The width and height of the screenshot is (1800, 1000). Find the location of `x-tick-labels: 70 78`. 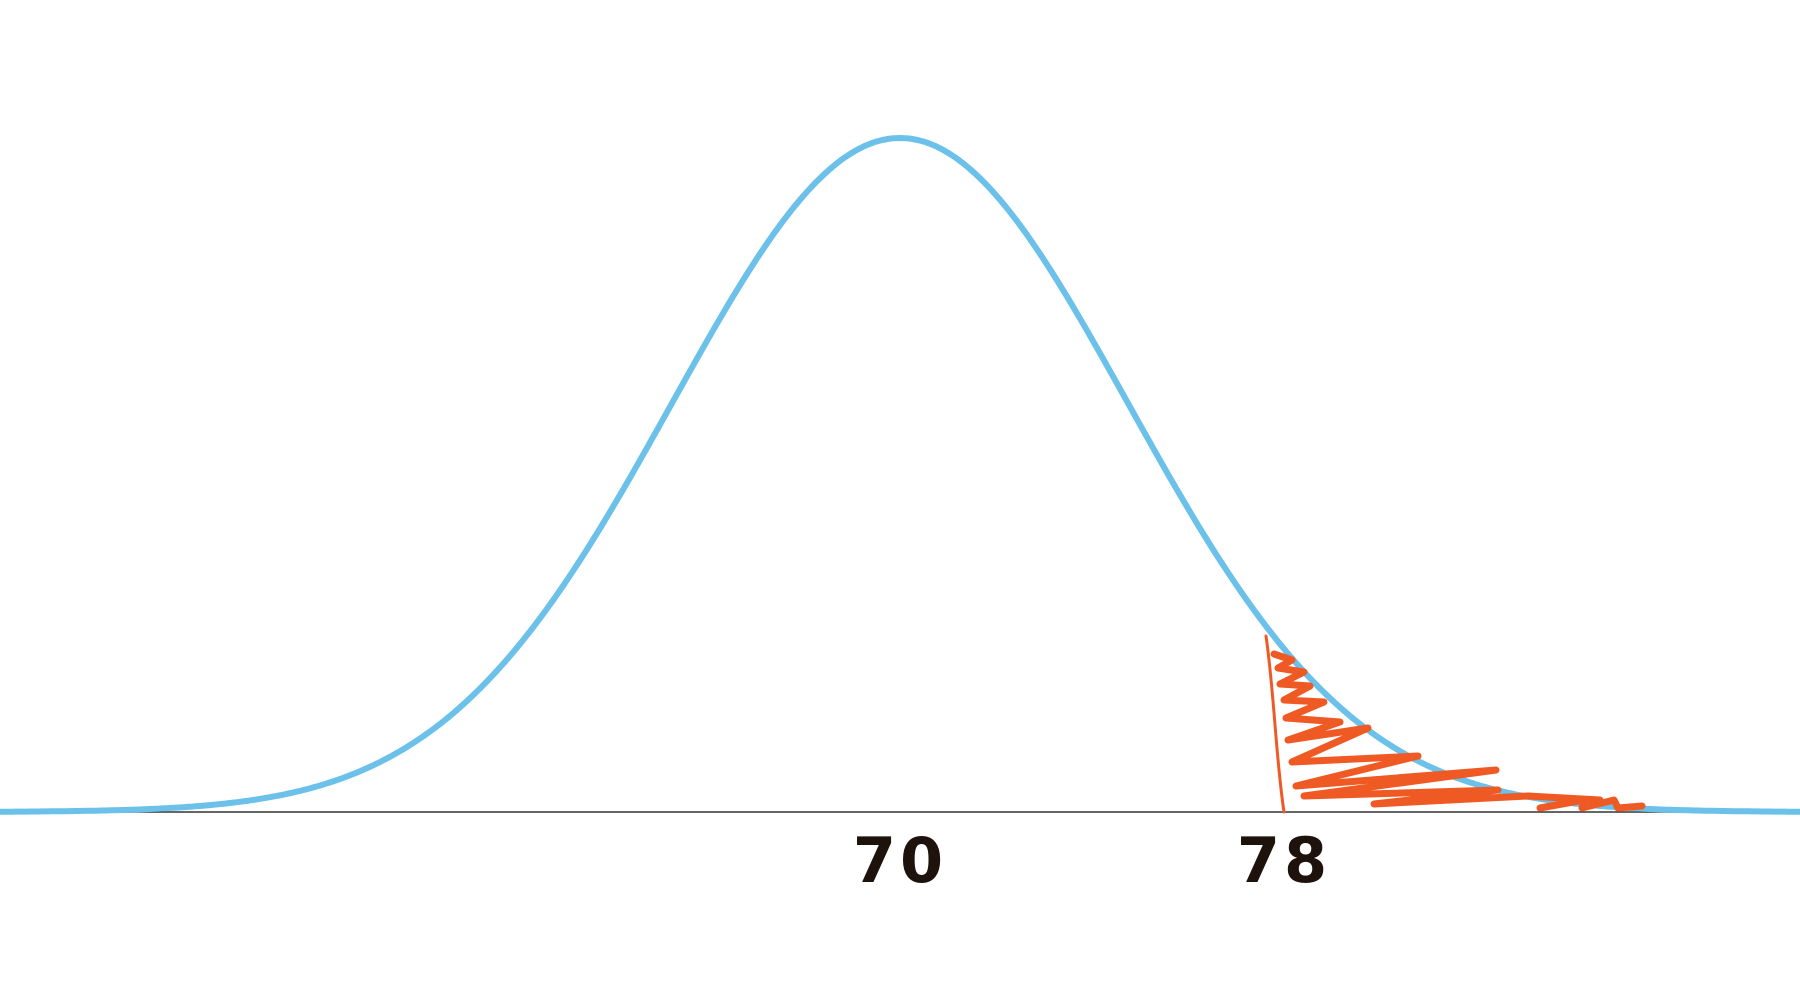

x-tick-labels: 70 78 is located at coordinates (1092, 860).